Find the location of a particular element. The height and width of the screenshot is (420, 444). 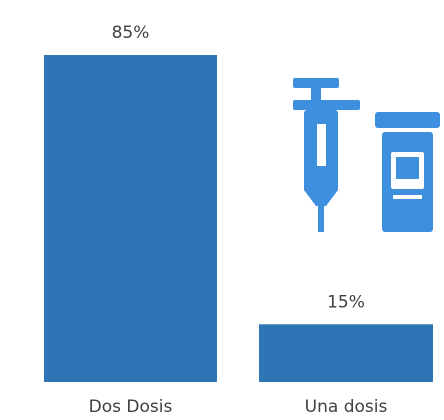

pill-bottle-icon is located at coordinates (407, 172).